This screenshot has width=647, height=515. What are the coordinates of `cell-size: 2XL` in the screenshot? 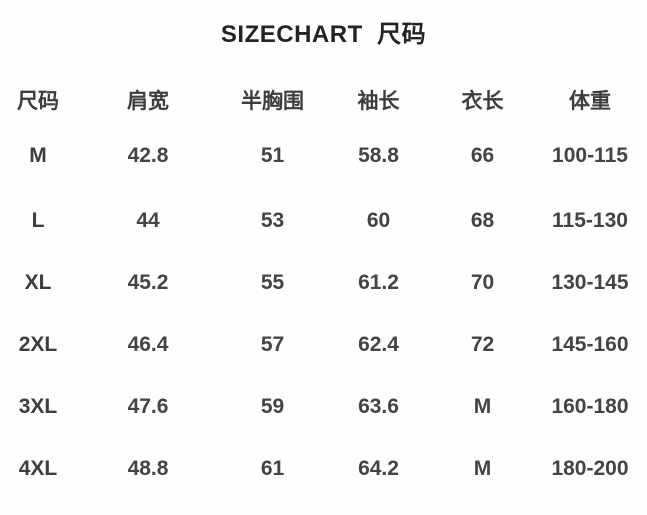 It's located at (38, 344).